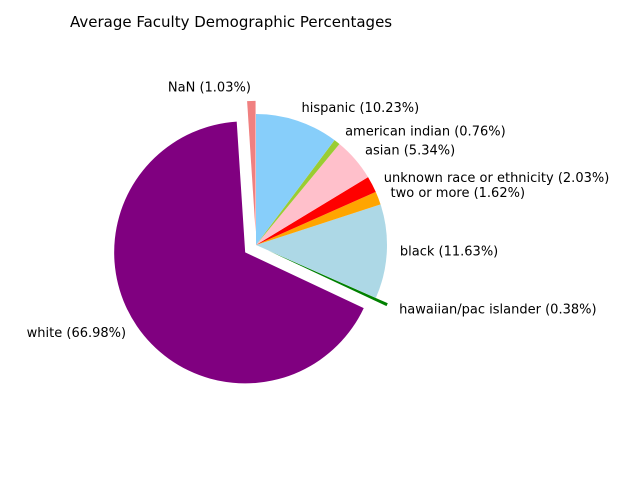 Image resolution: width=640 pixels, height=480 pixels. Describe the element at coordinates (209, 87) in the screenshot. I see `slice-label-nan: NaN (1.03%)` at that location.